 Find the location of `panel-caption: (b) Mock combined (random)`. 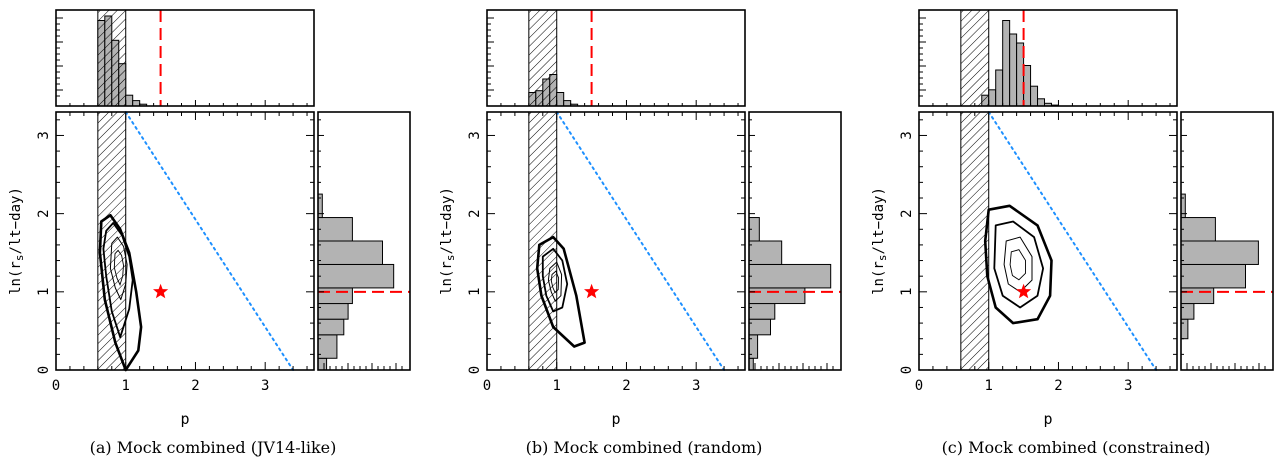

panel-caption: (b) Mock combined (random) is located at coordinates (644, 447).